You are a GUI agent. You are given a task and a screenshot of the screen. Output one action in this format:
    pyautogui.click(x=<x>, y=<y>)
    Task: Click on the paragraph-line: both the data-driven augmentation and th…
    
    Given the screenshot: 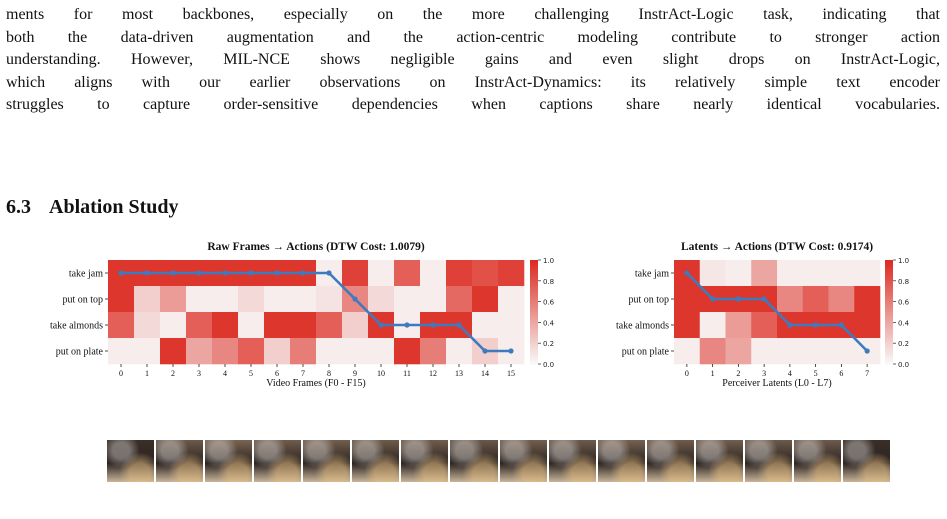 What is the action you would take?
    pyautogui.click(x=473, y=37)
    